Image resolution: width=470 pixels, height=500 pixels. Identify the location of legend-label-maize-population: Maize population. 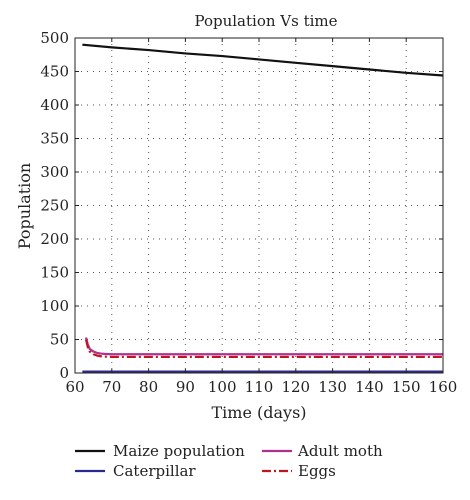
(179, 451).